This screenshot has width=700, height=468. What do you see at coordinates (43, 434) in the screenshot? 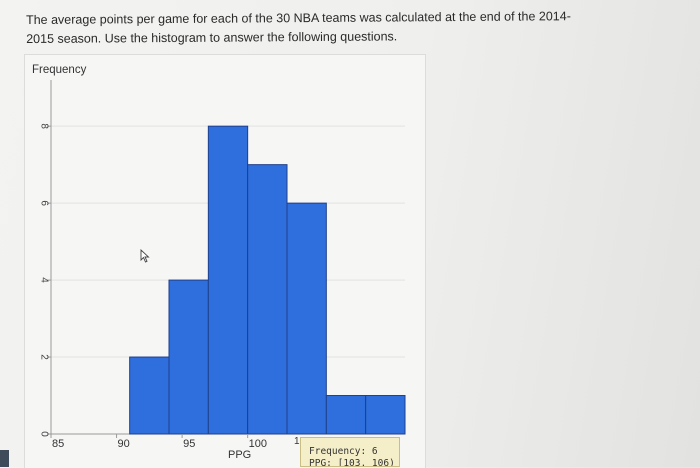
I see `y-tick-label: 0` at bounding box center [43, 434].